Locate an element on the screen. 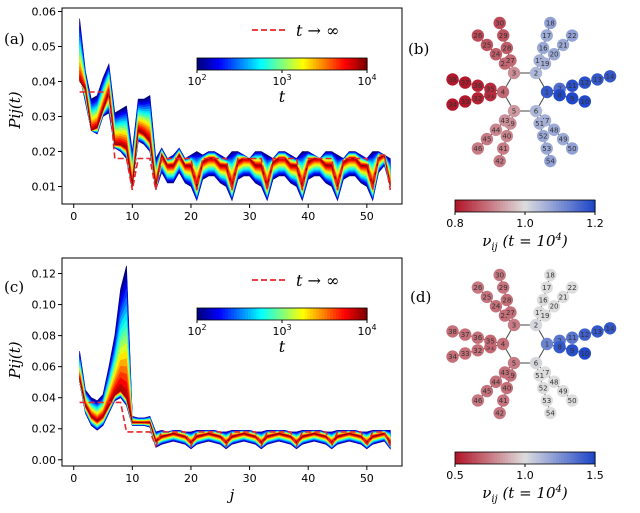 The height and width of the screenshot is (513, 640). y-tick-label: 0.05 is located at coordinates (44, 47).